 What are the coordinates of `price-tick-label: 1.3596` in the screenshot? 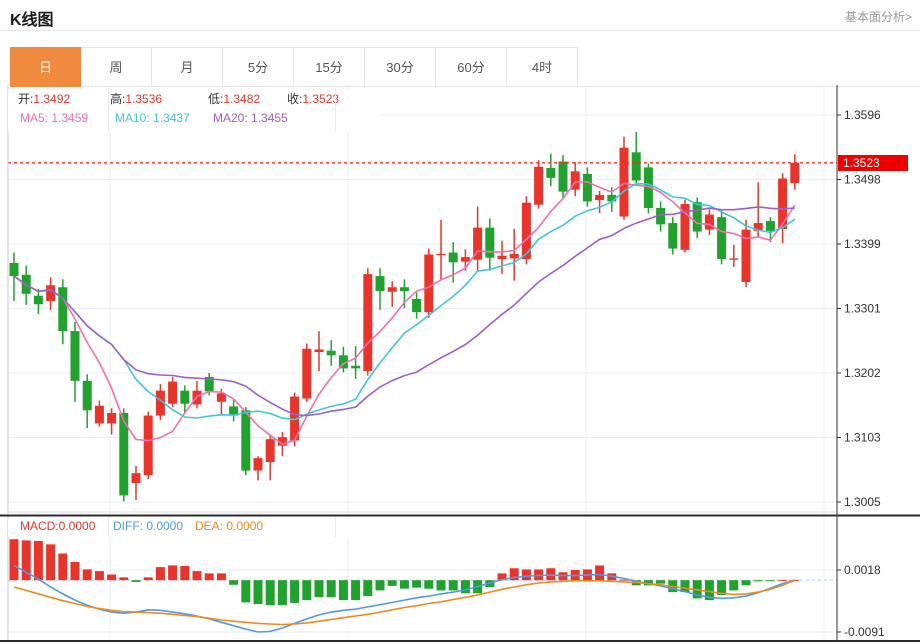 It's located at (862, 115).